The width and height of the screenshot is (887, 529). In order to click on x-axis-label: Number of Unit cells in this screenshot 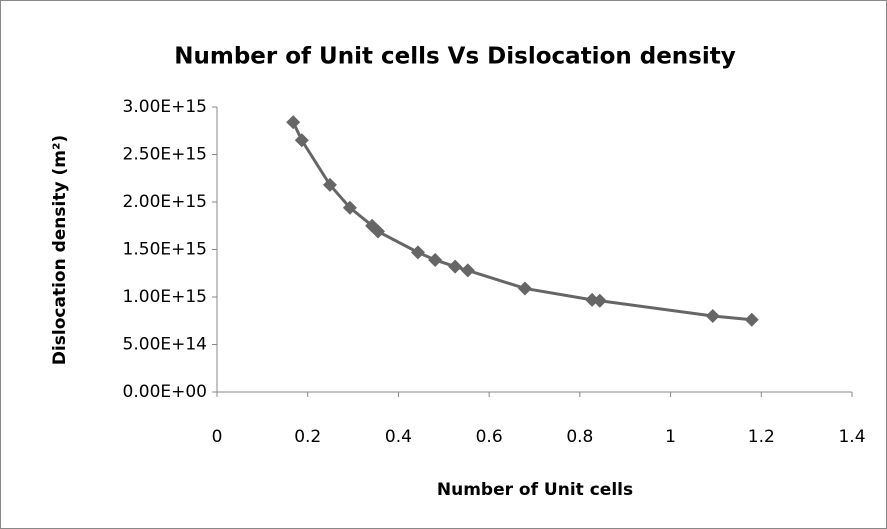, I will do `click(535, 490)`.